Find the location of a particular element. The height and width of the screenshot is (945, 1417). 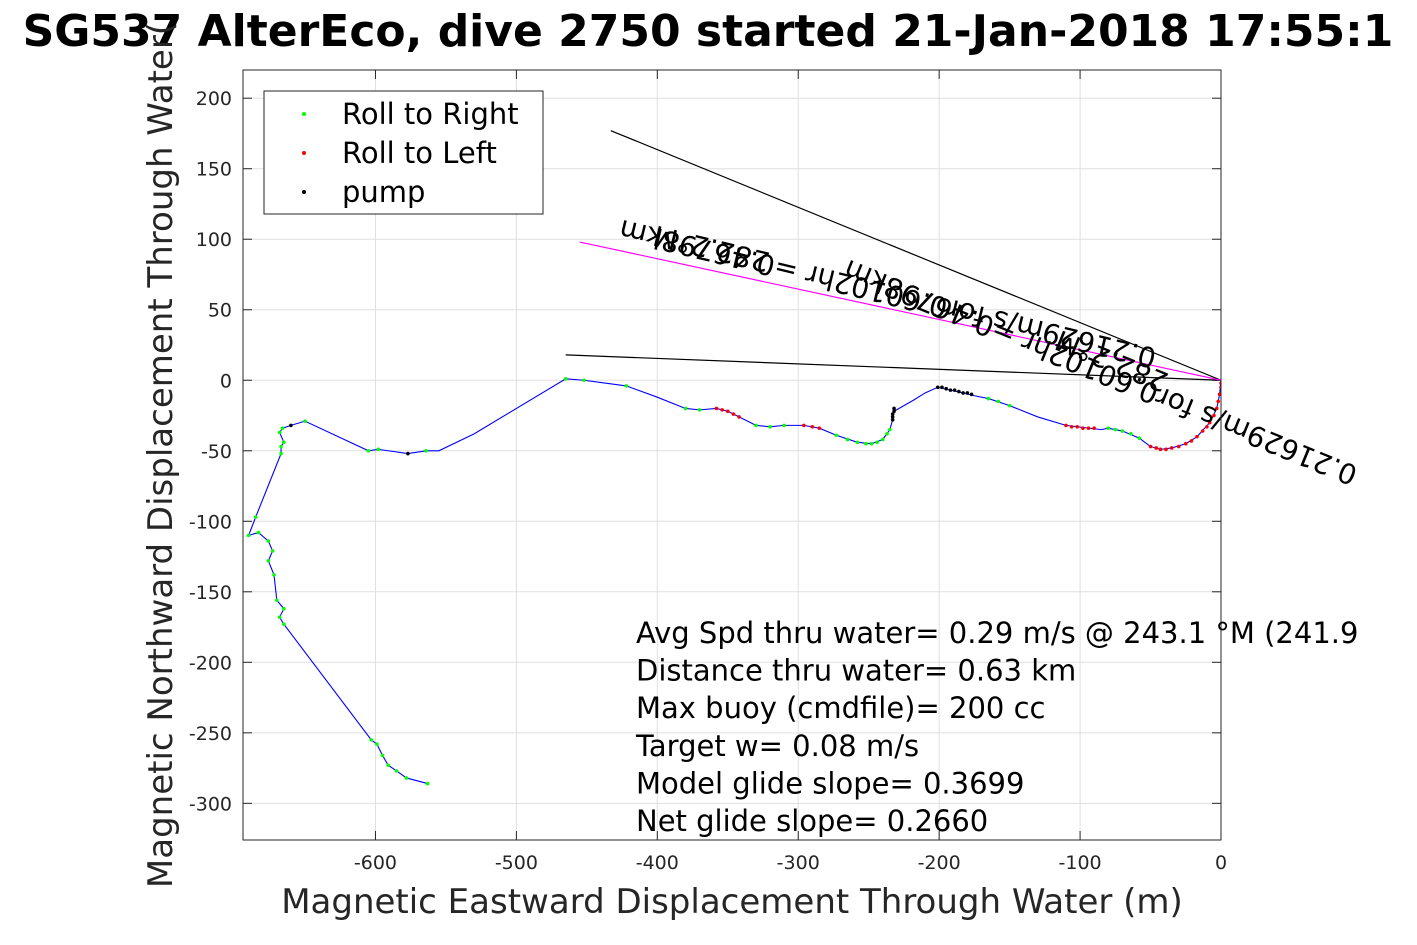

legend-marker is located at coordinates (304, 114).